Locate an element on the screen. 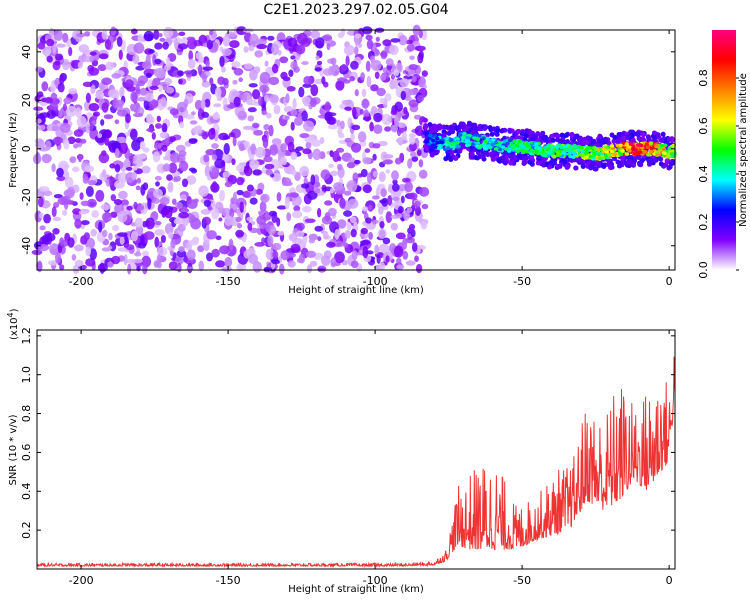 Image resolution: width=750 pixels, height=600 pixels. x-tick-label: -200 is located at coordinates (81, 281).